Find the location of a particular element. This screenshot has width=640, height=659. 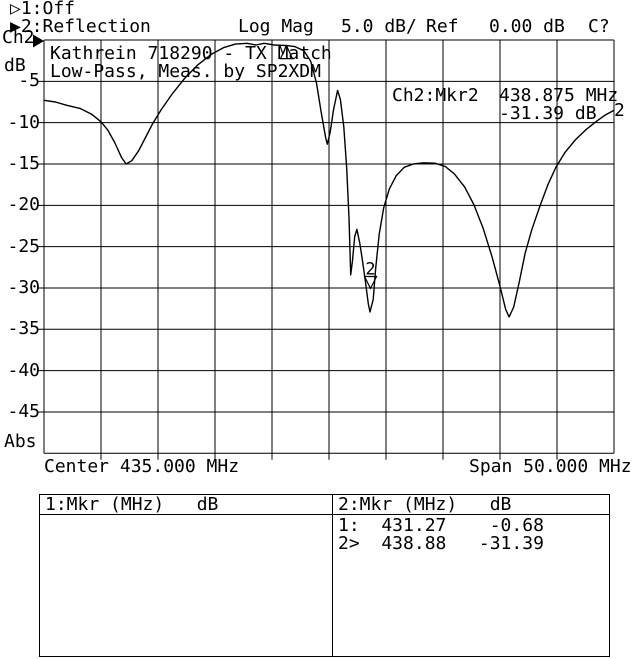

marker-table-ch1-cell: 1:Mkr (MHz) dB is located at coordinates (186, 575).